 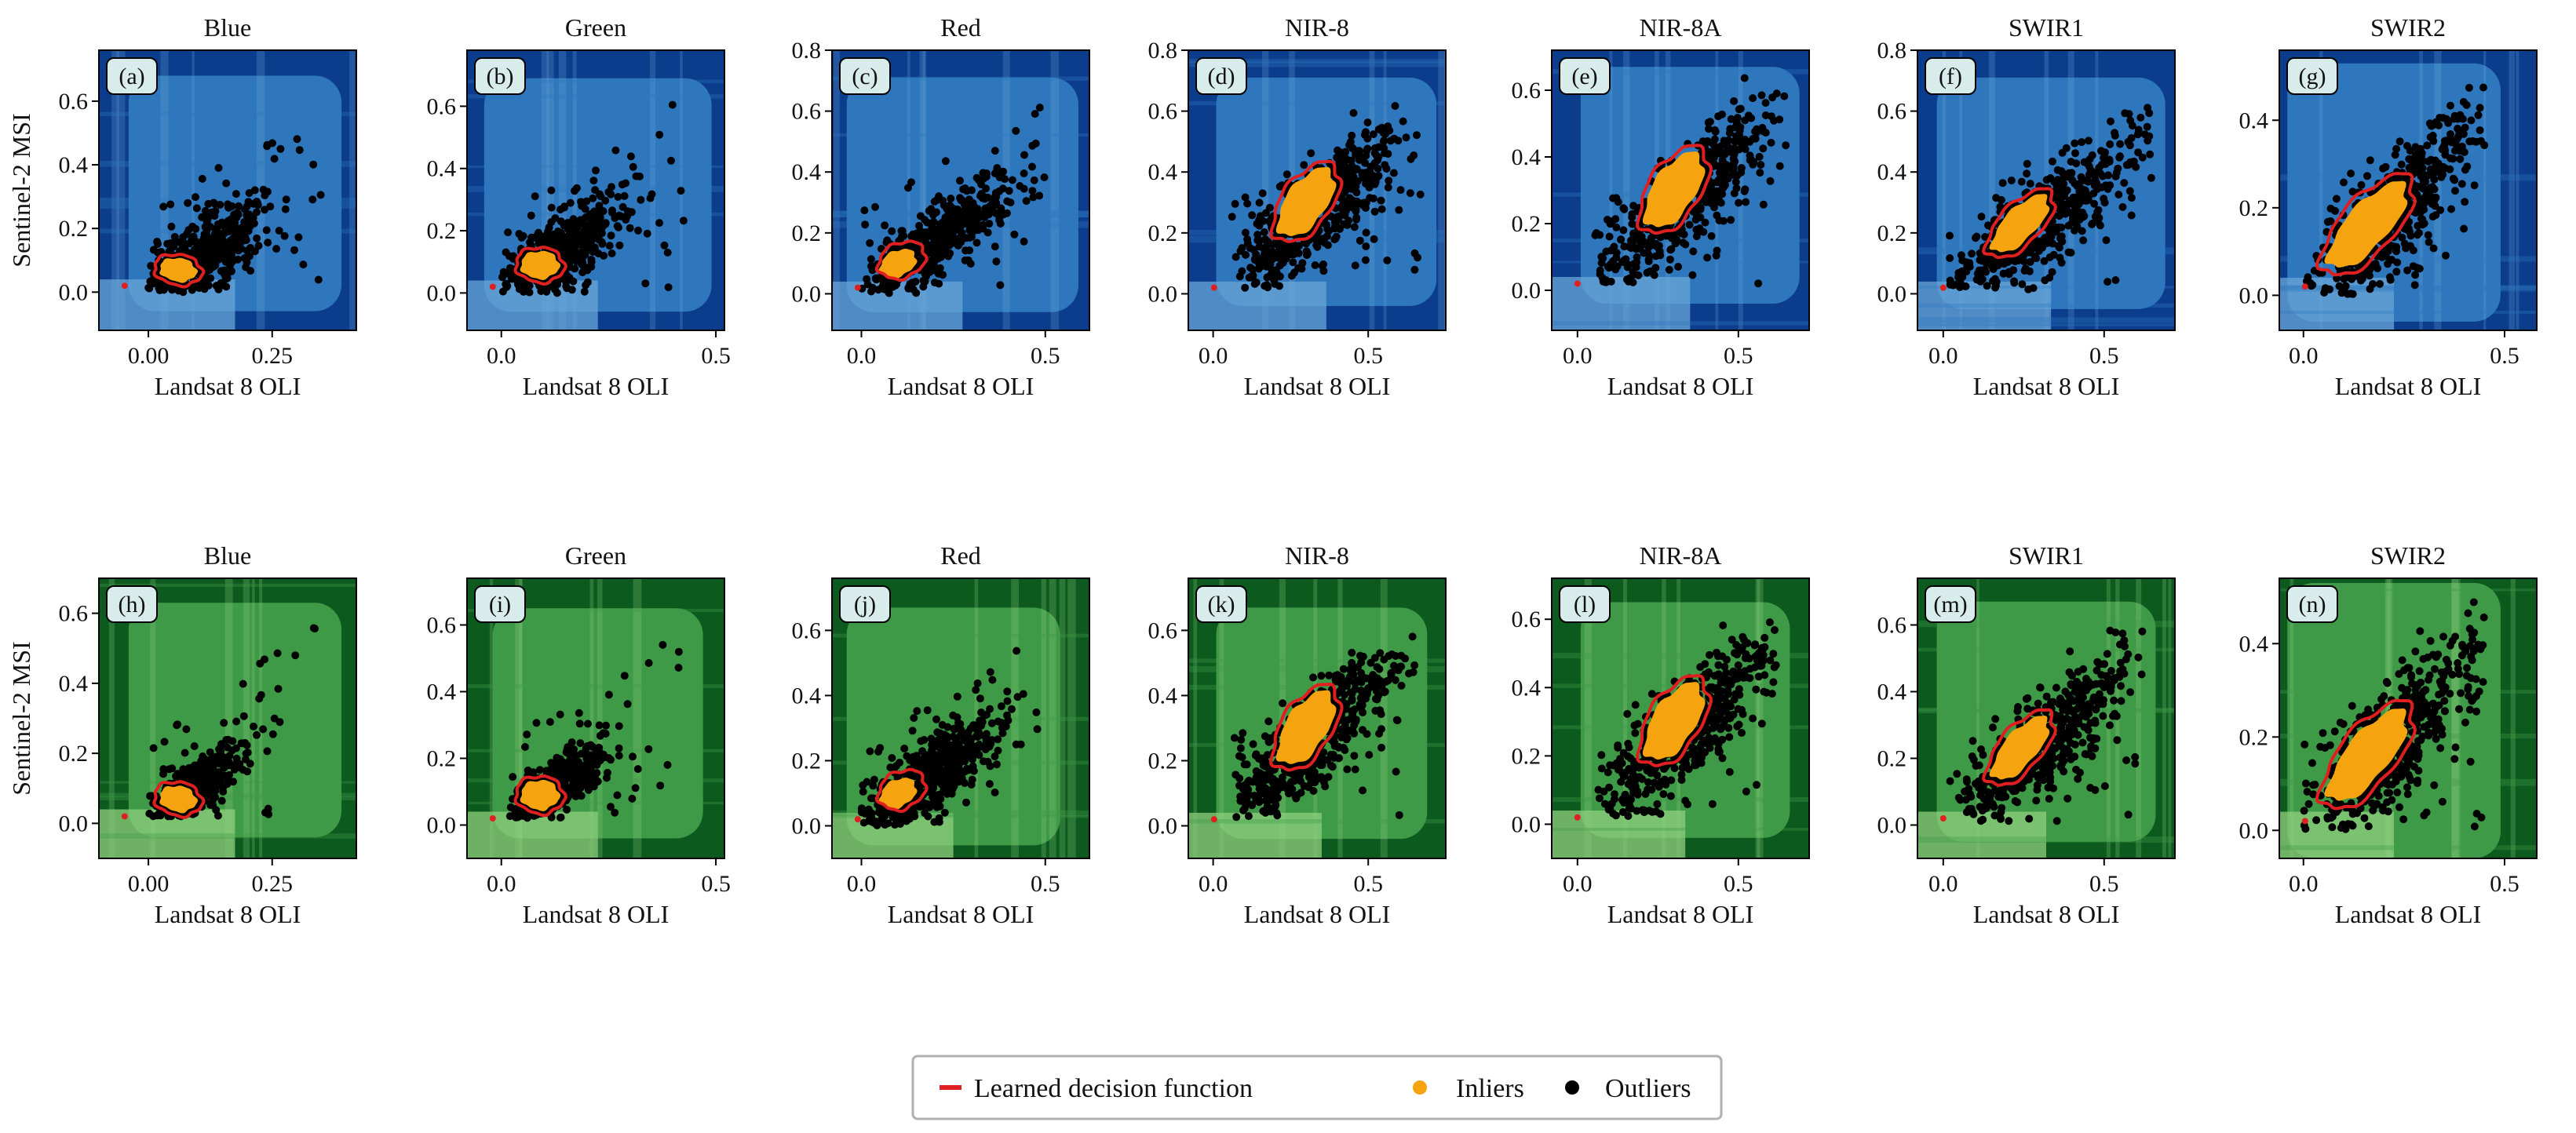 I want to click on x-axis-label: Landsat 8 OLI, so click(x=2408, y=386).